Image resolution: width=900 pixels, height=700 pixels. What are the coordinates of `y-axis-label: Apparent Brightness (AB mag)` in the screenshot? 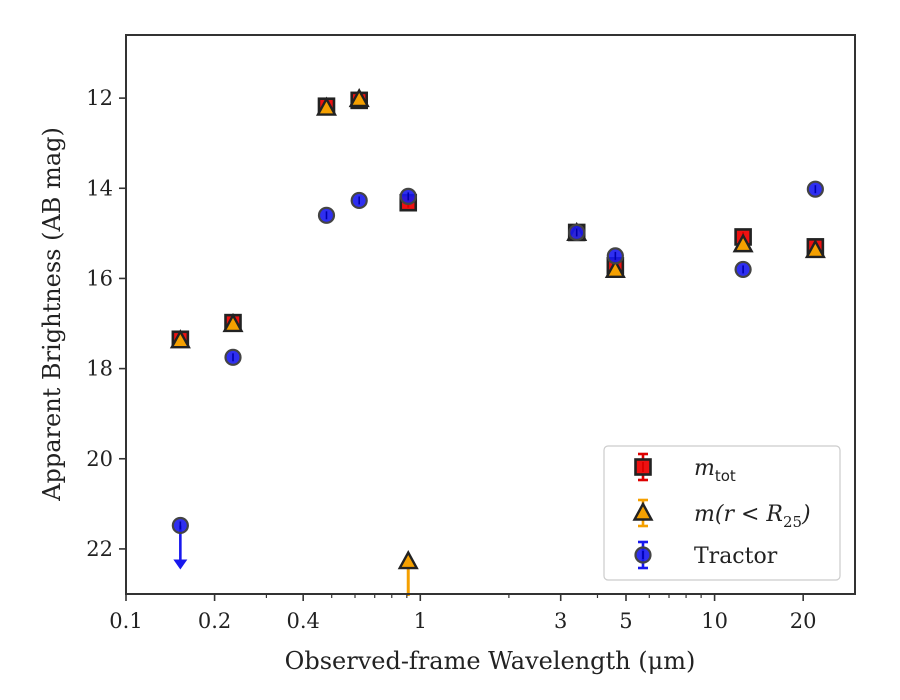 It's located at (52, 314).